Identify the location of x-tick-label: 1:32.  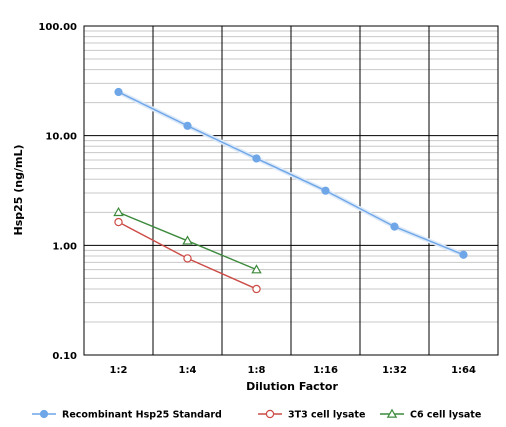
(394, 370).